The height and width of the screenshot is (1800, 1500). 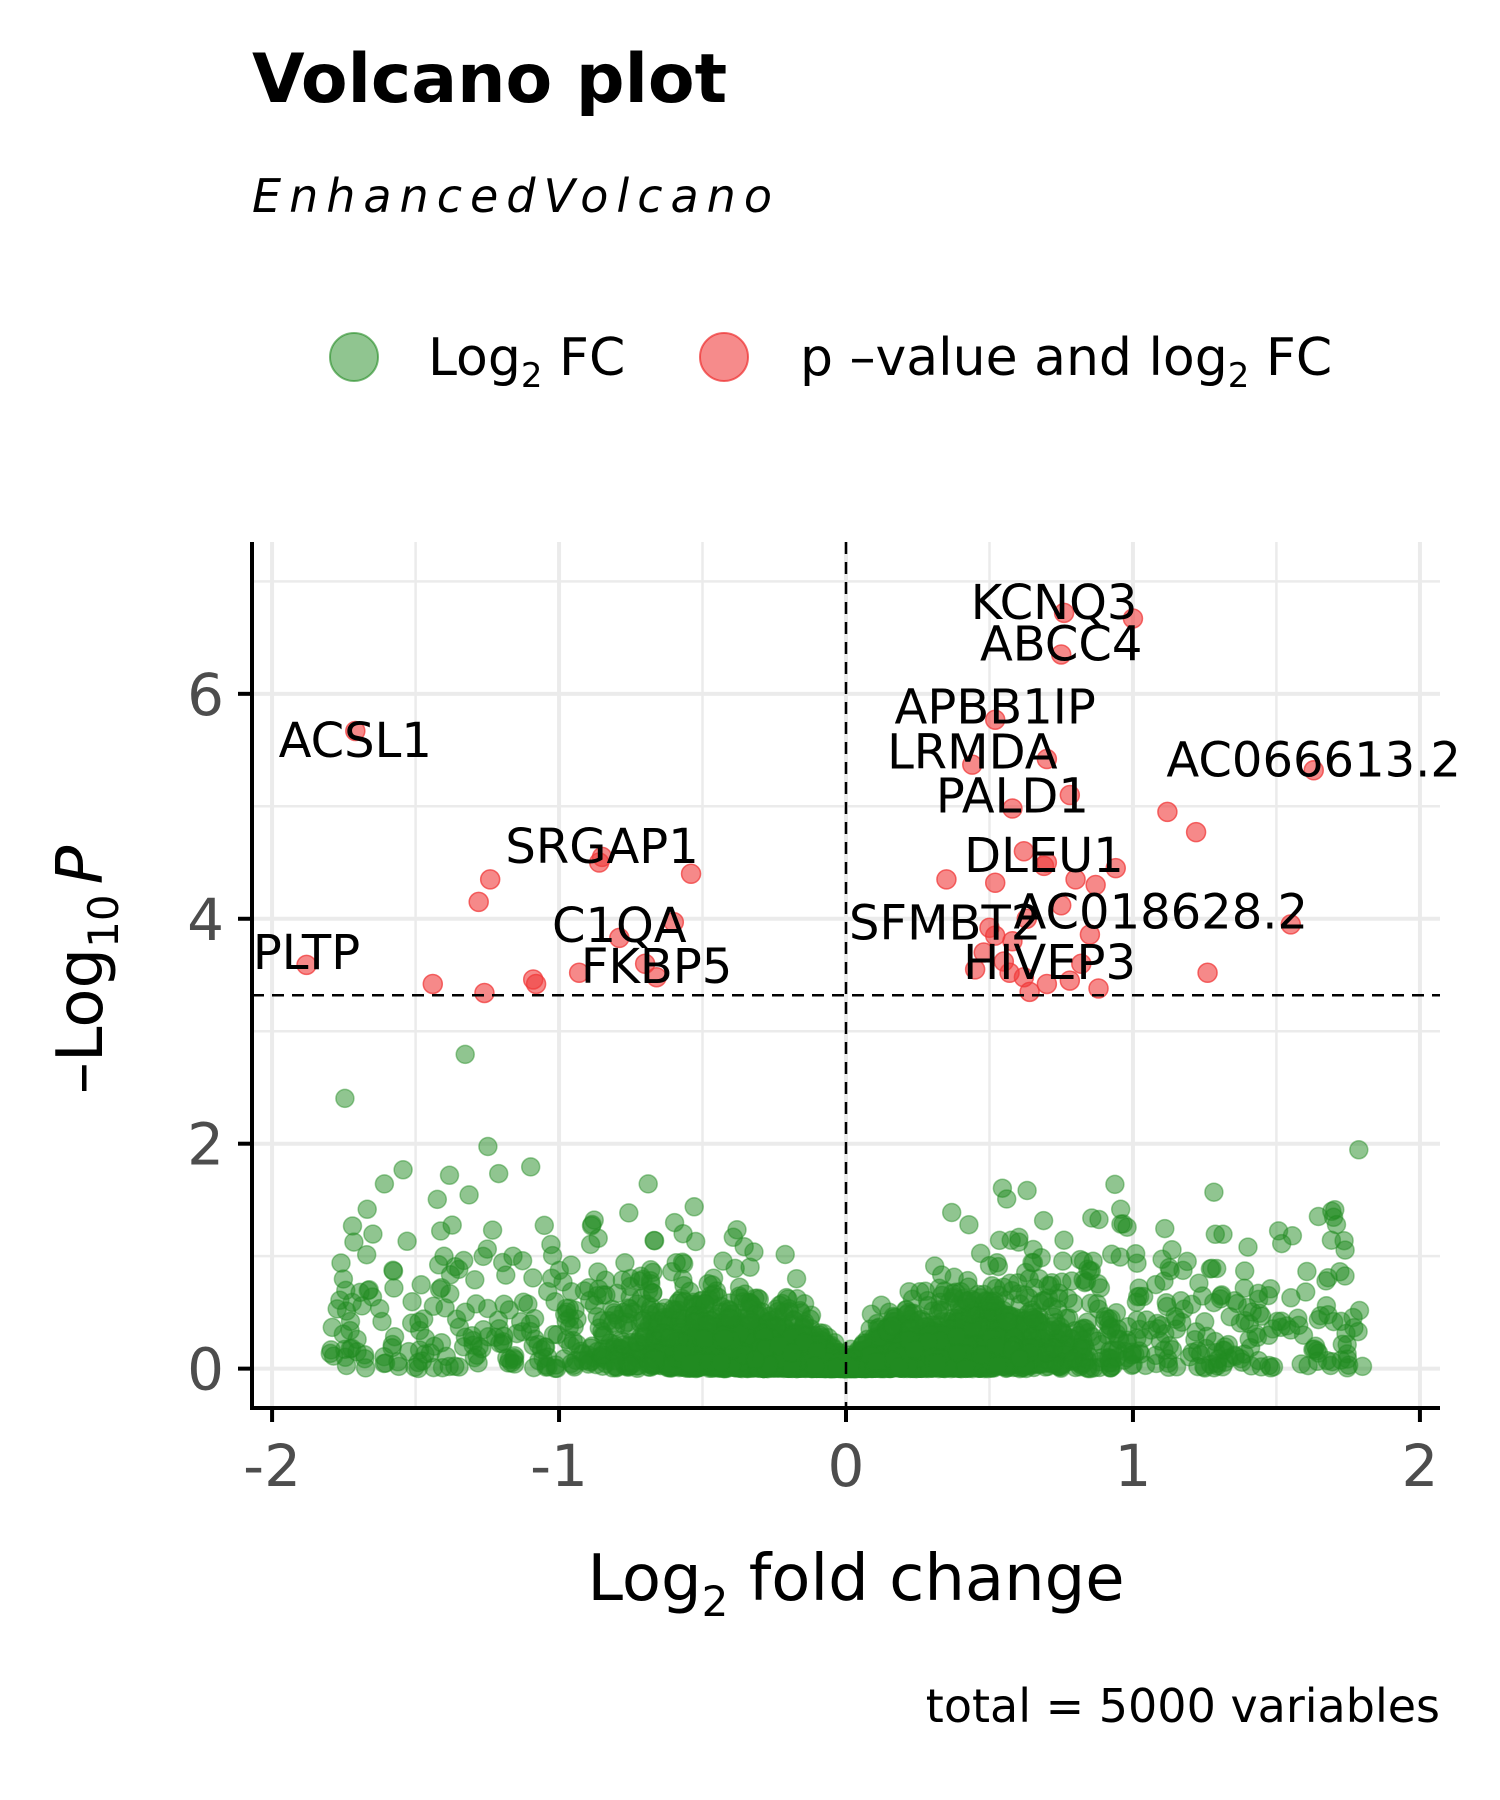 I want to click on legend-label-log2fc-rest: FC, so click(x=584, y=358).